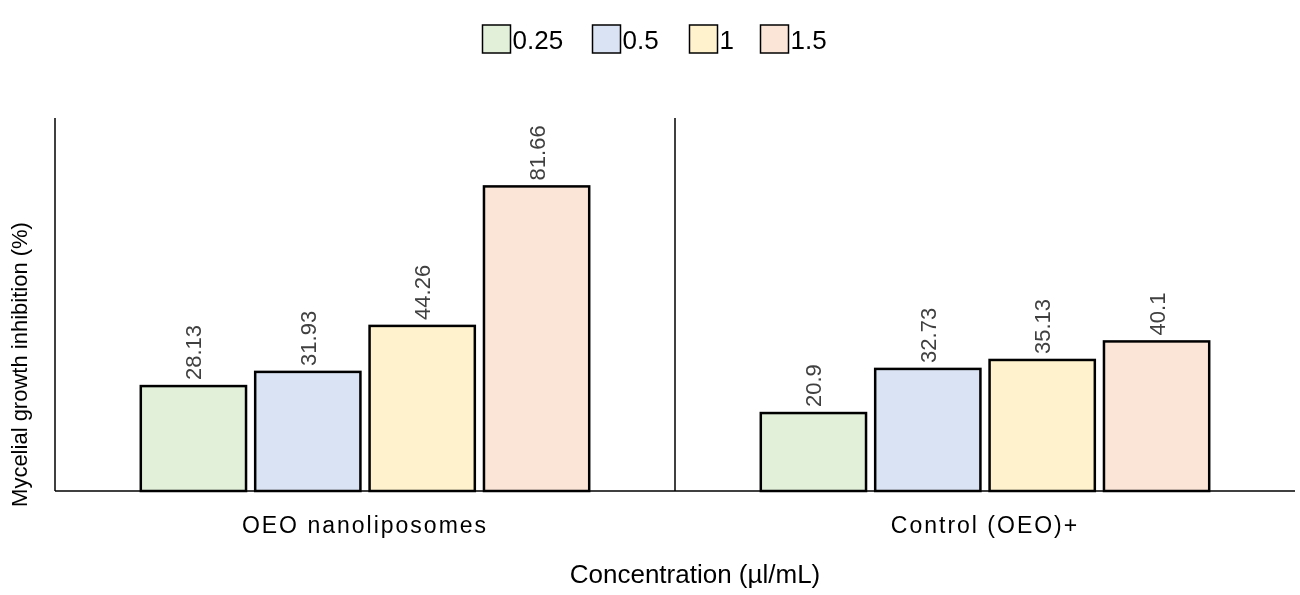  I want to click on x-tick-label: OEO nanoliposomes, so click(365, 525).